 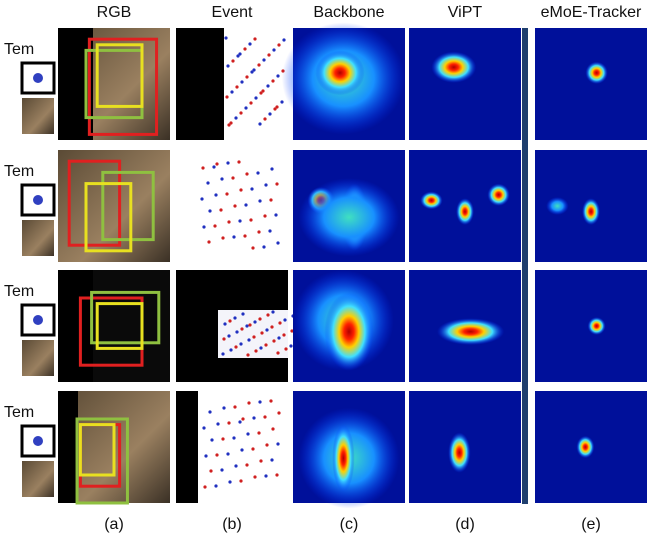 What do you see at coordinates (232, 524) in the screenshot?
I see `column-caption: (b)` at bounding box center [232, 524].